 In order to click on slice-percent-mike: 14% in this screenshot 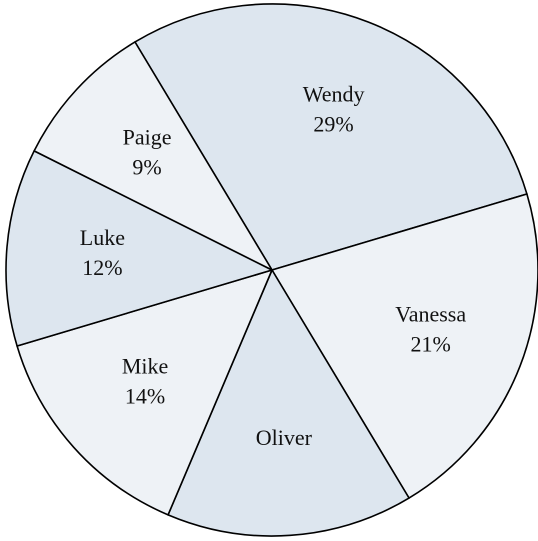, I will do `click(145, 396)`.